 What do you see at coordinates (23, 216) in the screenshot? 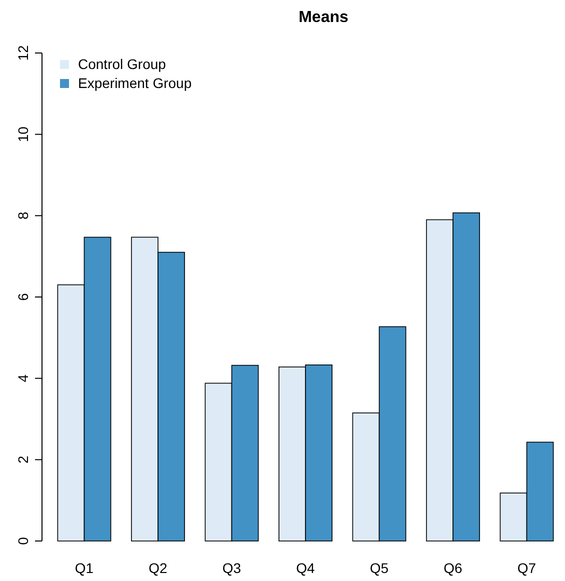
I see `y-tick-label: 8` at bounding box center [23, 216].